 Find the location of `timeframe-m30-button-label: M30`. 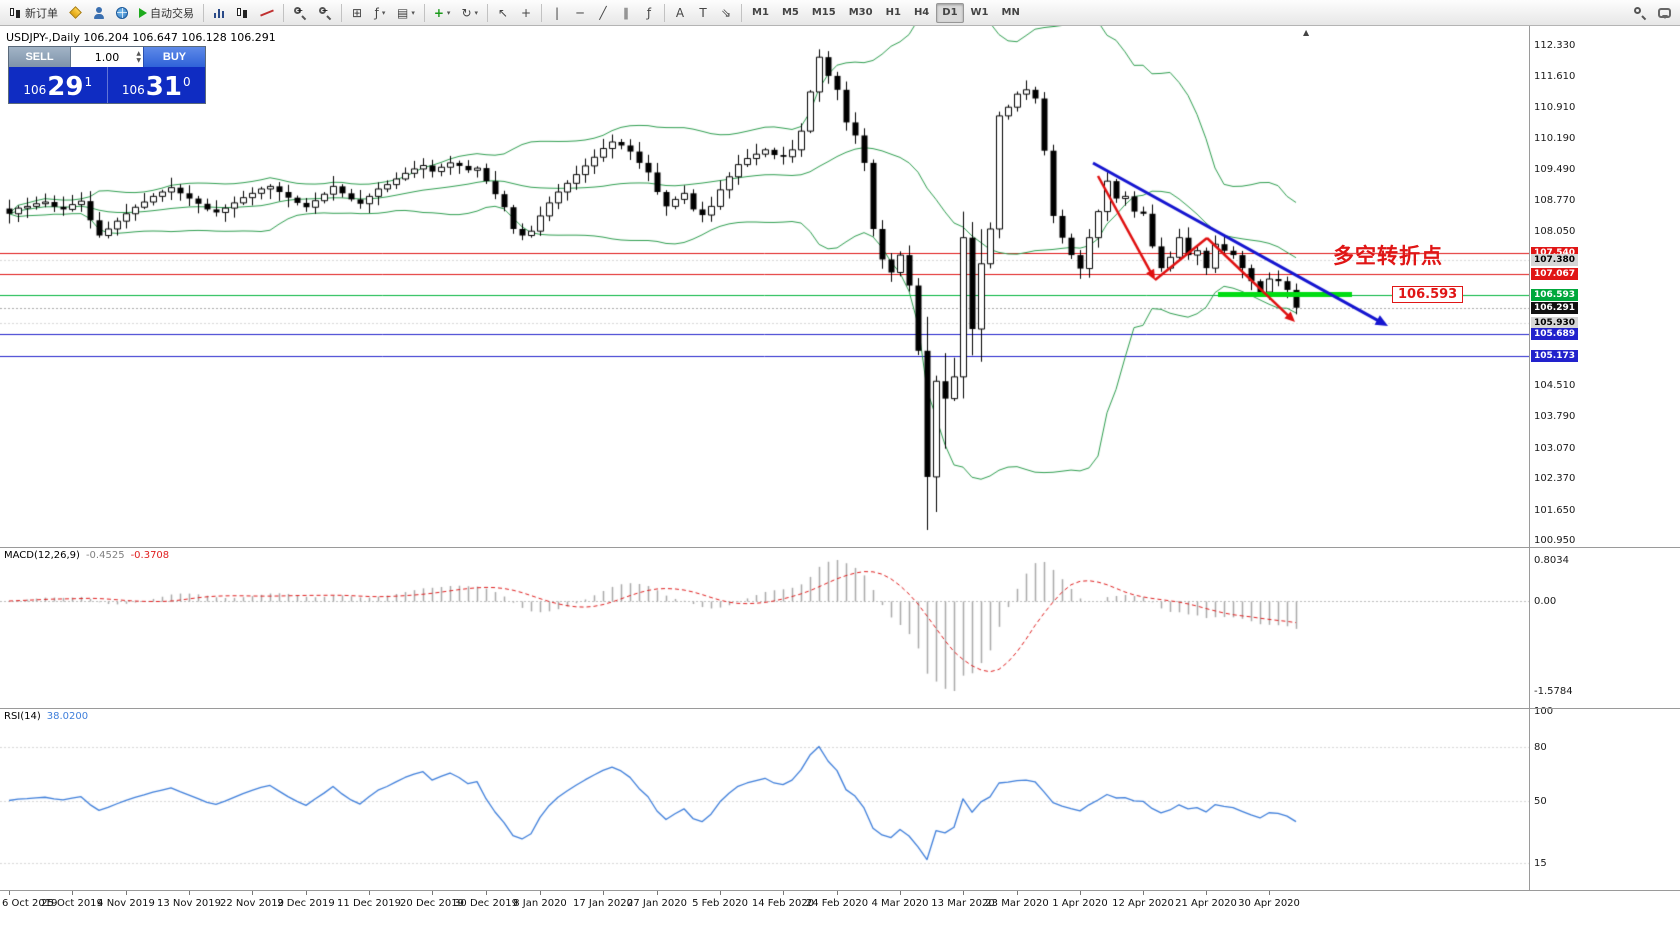

timeframe-m30-button-label: M30 is located at coordinates (860, 12).